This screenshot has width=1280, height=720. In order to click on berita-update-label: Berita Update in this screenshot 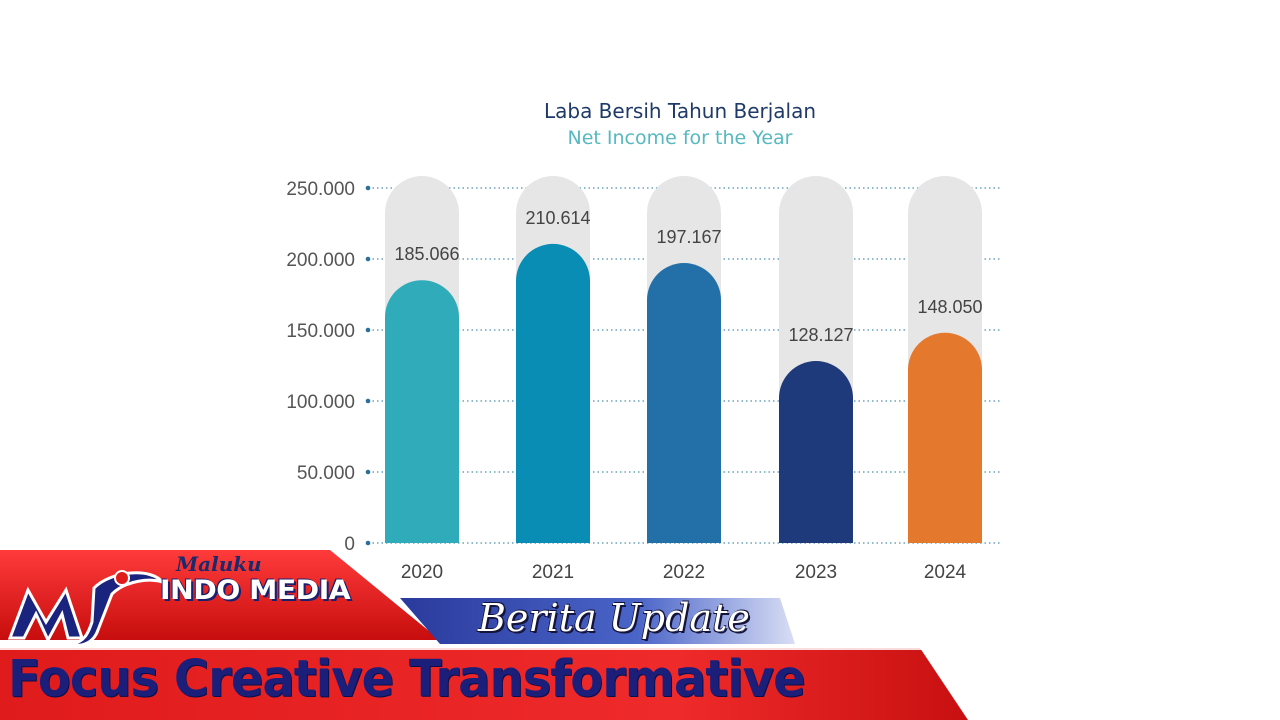, I will do `click(614, 618)`.